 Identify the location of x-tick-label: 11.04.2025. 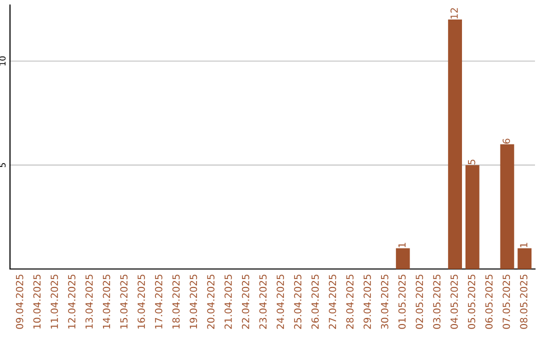
(54, 301).